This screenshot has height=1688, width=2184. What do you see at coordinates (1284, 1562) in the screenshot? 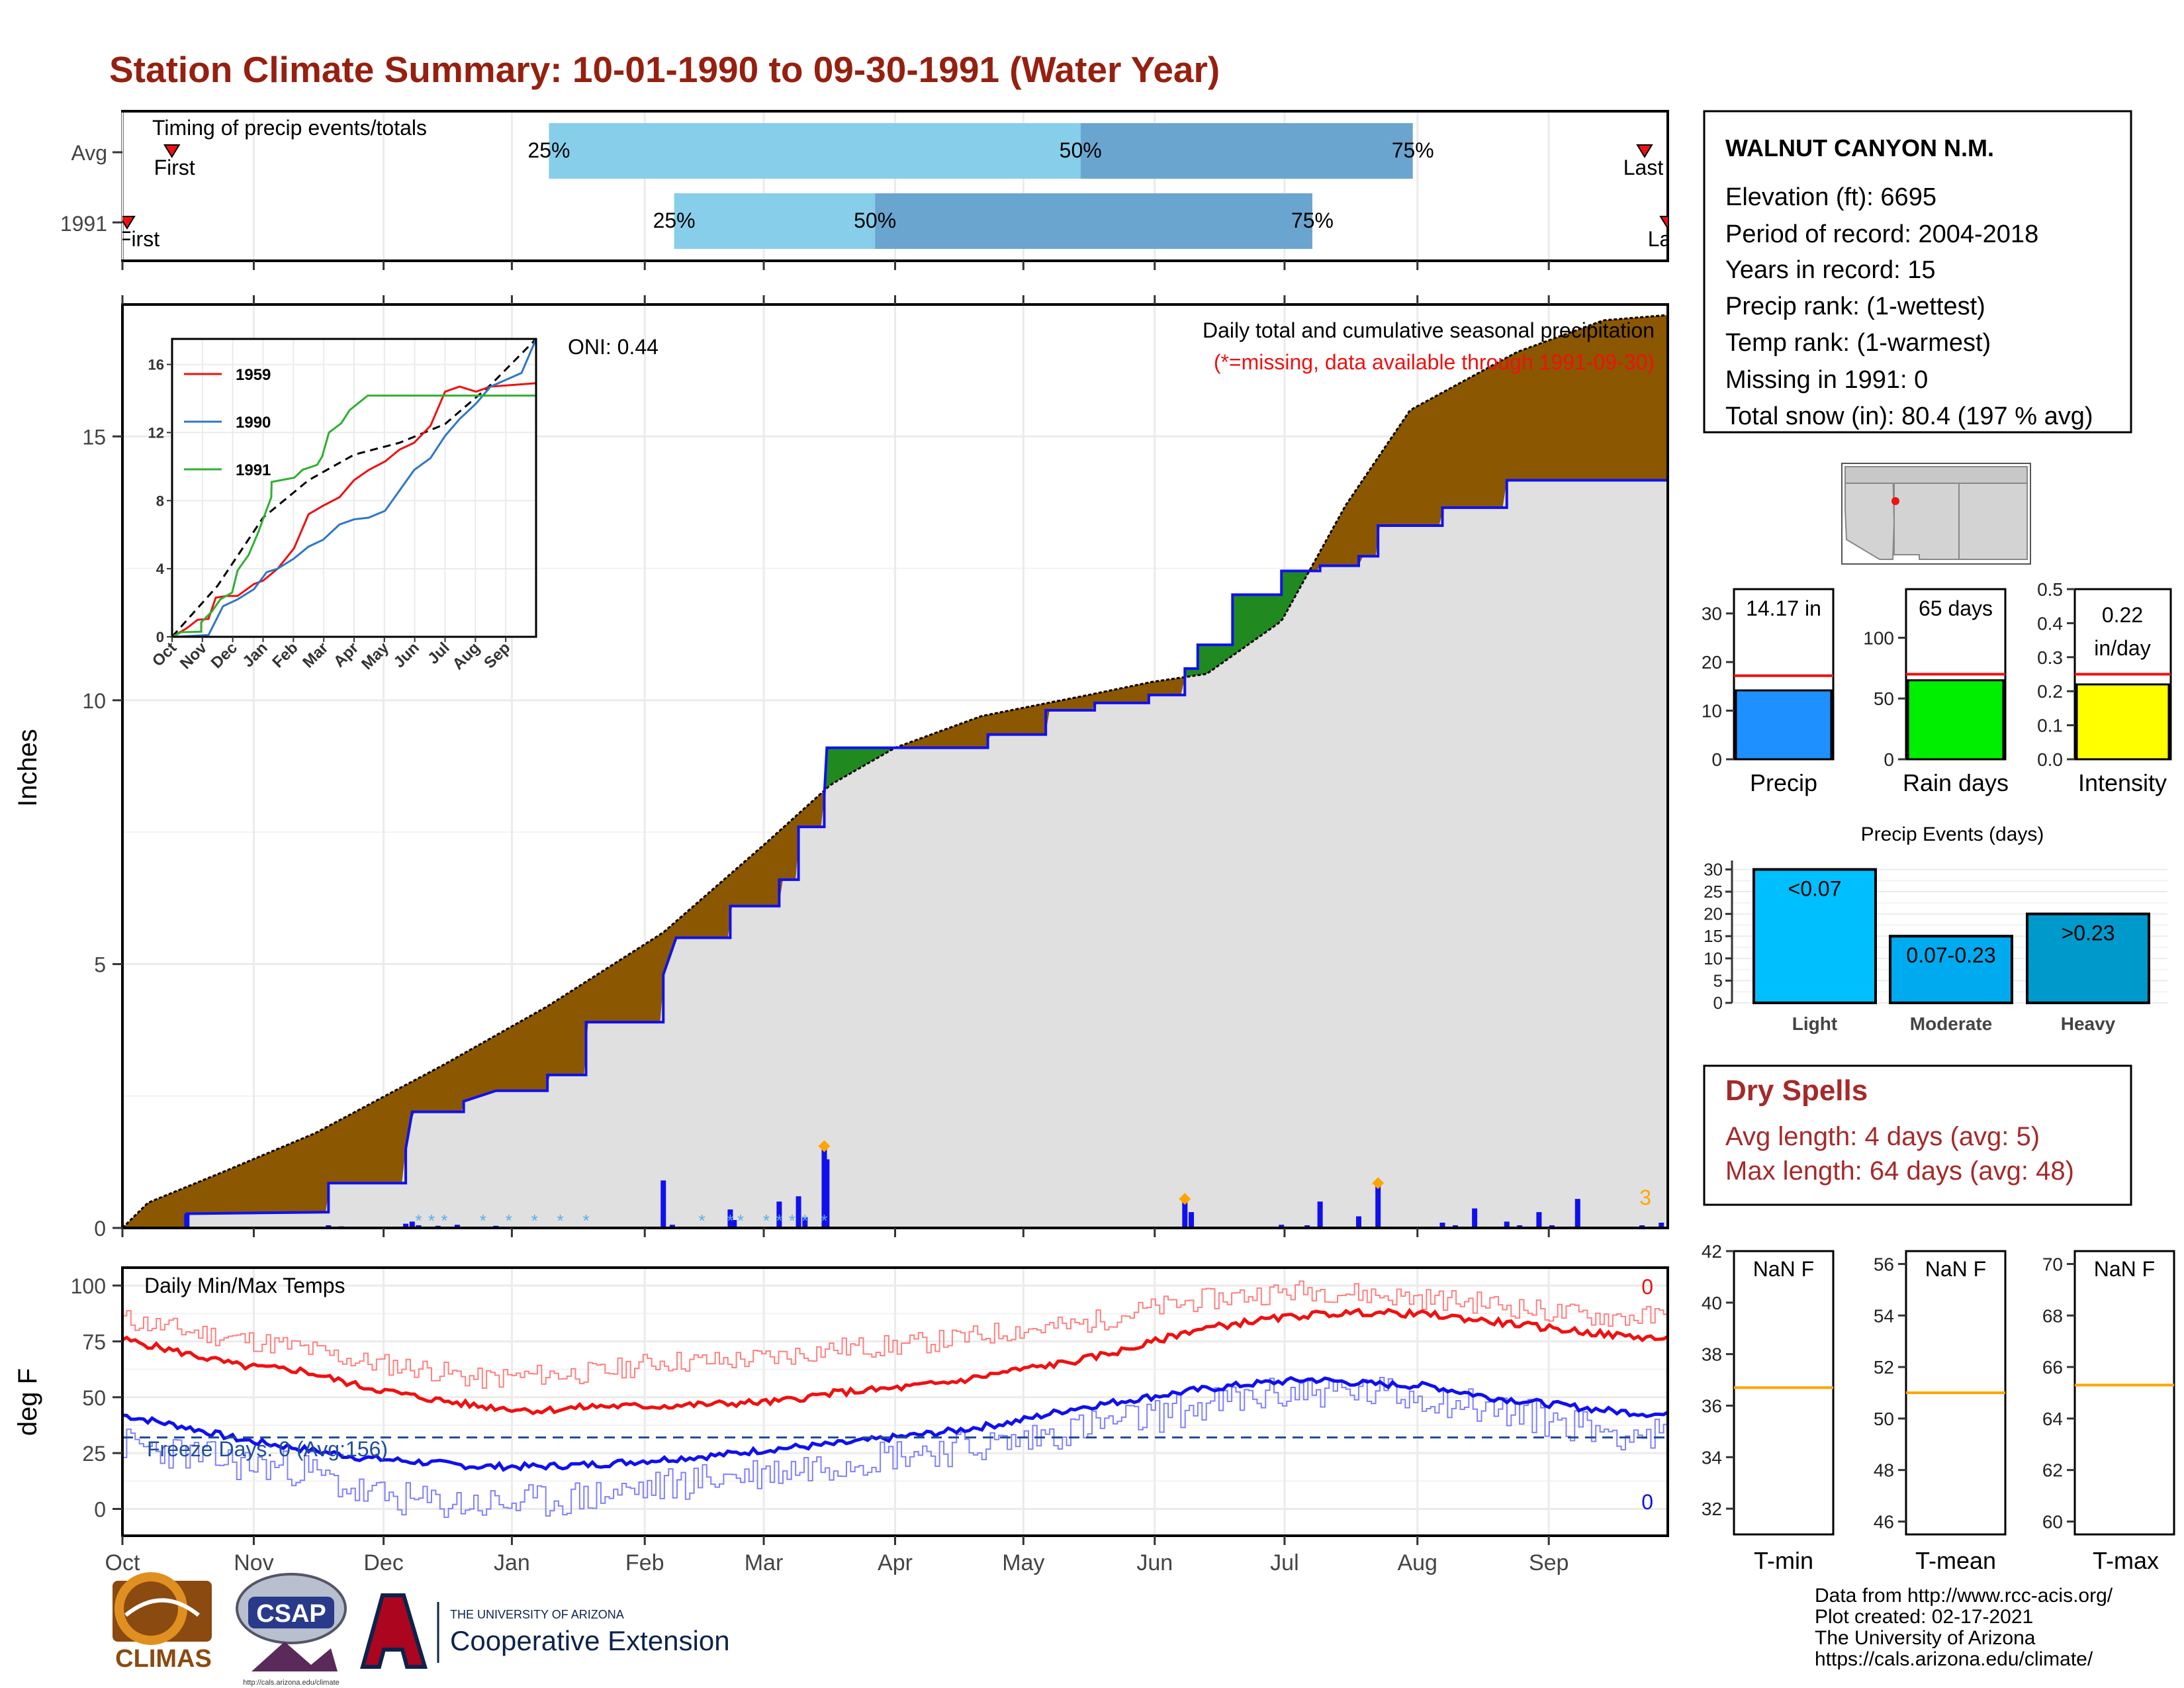
I see `month-label: Jul` at bounding box center [1284, 1562].